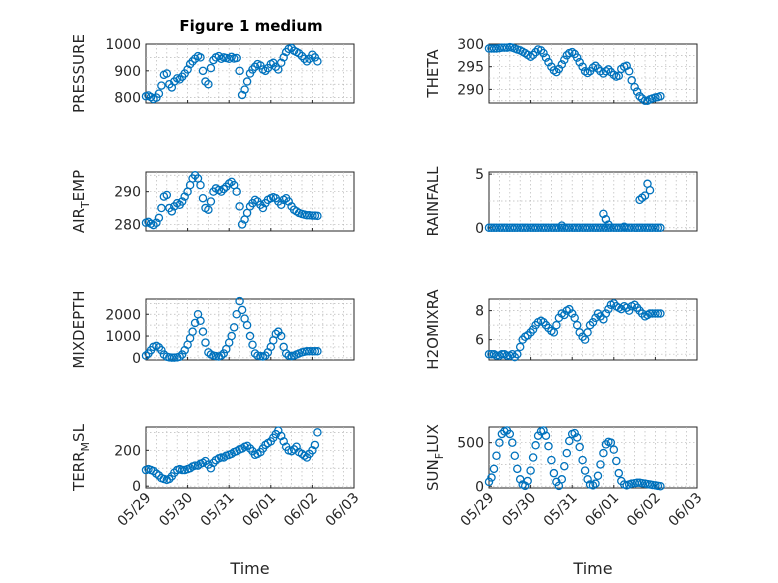 This screenshot has height=583, width=778. Describe the element at coordinates (593, 329) in the screenshot. I see `axes-box` at that location.